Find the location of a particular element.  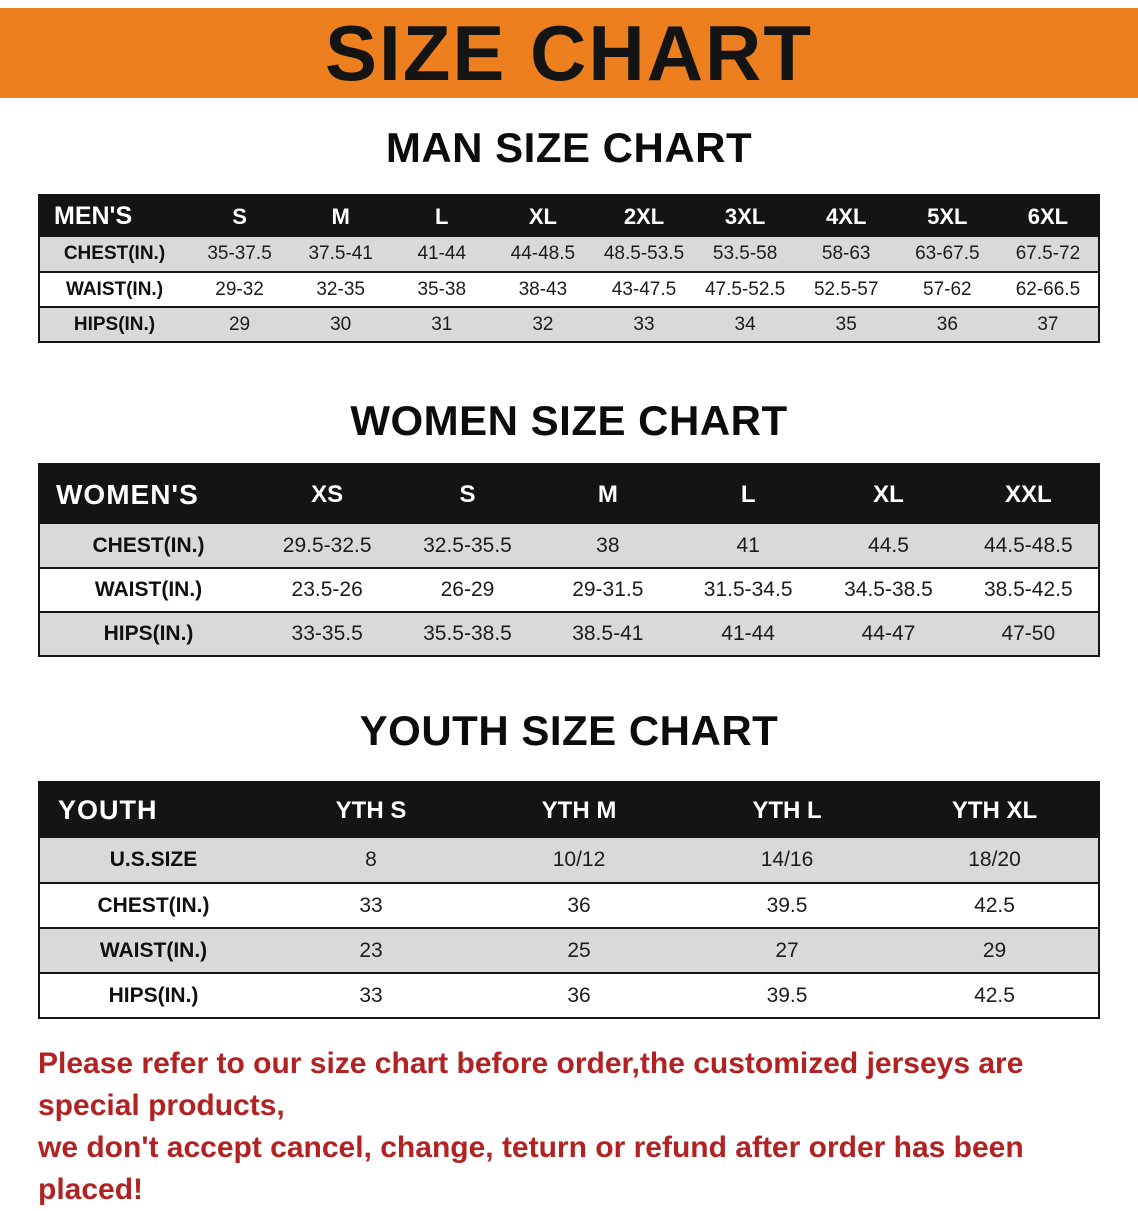

banner-title: SIZE CHART is located at coordinates (569, 53).